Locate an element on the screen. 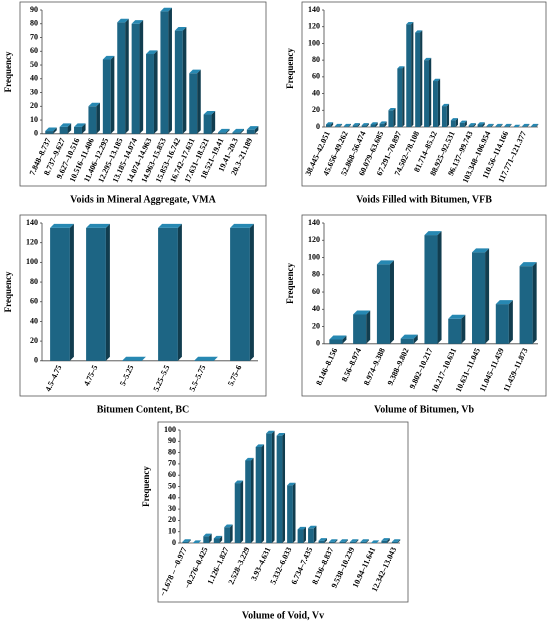  y-tick-label: 40 is located at coordinates (172, 497).